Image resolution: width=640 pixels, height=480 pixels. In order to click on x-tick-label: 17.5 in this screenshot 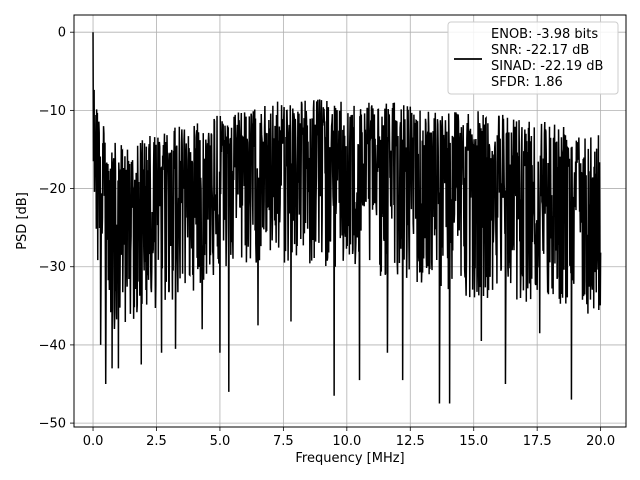, I will do `click(537, 441)`.